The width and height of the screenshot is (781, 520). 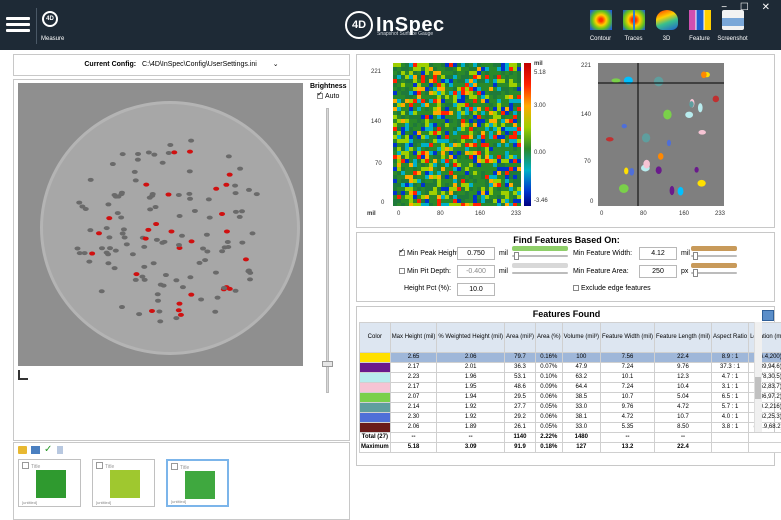 I want to click on tool-contour: Contour, so click(x=600, y=25).